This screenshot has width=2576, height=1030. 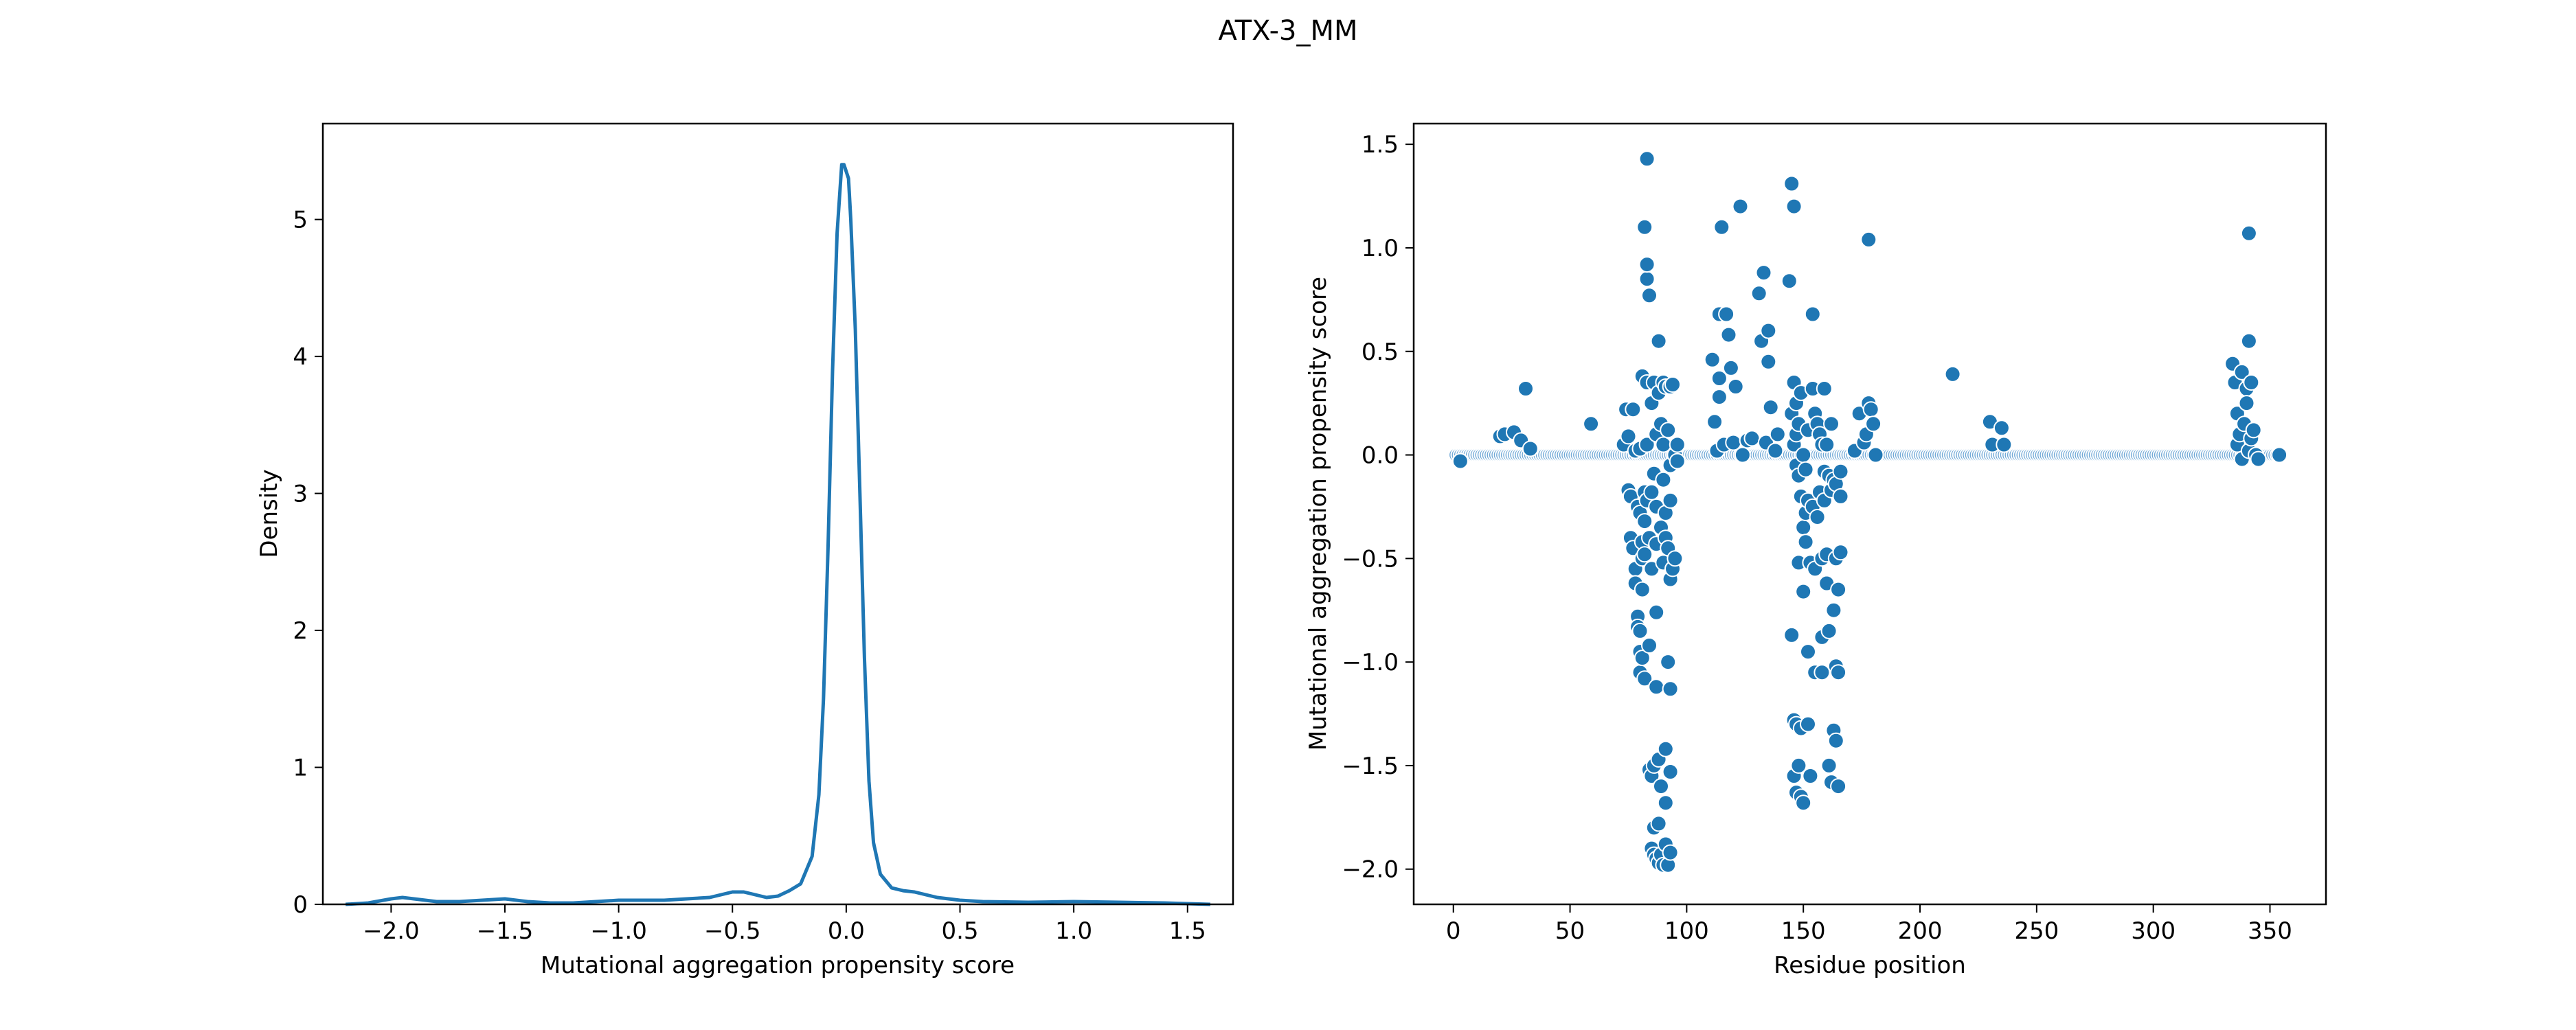 What do you see at coordinates (778, 965) in the screenshot?
I see `kde-x-axis-label: Mutational aggregation propensity score` at bounding box center [778, 965].